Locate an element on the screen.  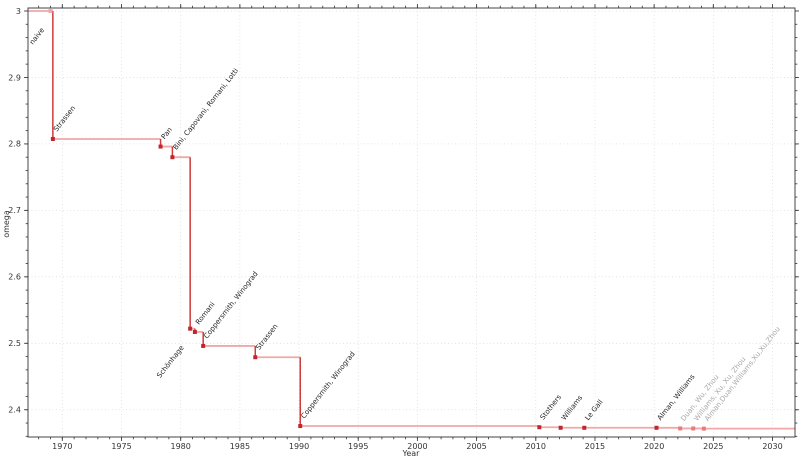
y-tick-label: 2.8 is located at coordinates (14, 144).